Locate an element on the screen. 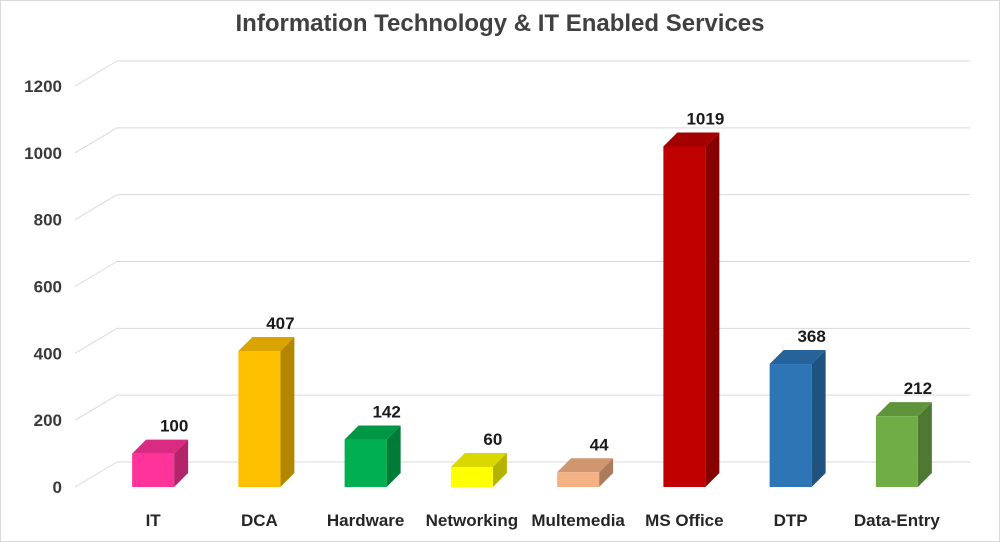 The width and height of the screenshot is (1000, 542). y-tick-label: 600 is located at coordinates (48, 287).